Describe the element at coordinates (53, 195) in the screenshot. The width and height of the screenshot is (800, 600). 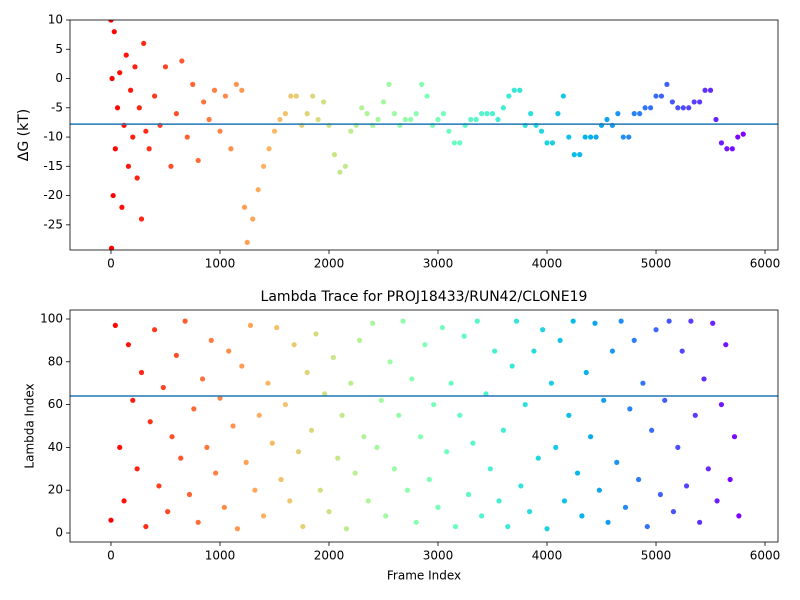
I see `y-tick-label: -20` at that location.